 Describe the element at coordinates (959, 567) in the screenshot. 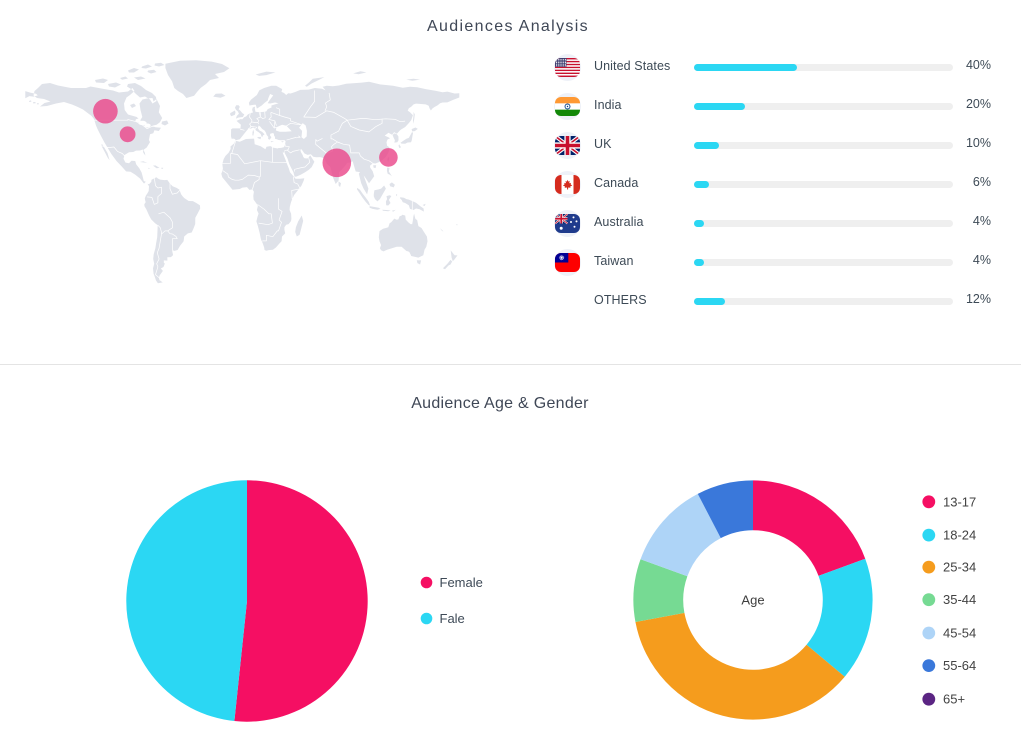

I see `svg-text: 25-34` at that location.